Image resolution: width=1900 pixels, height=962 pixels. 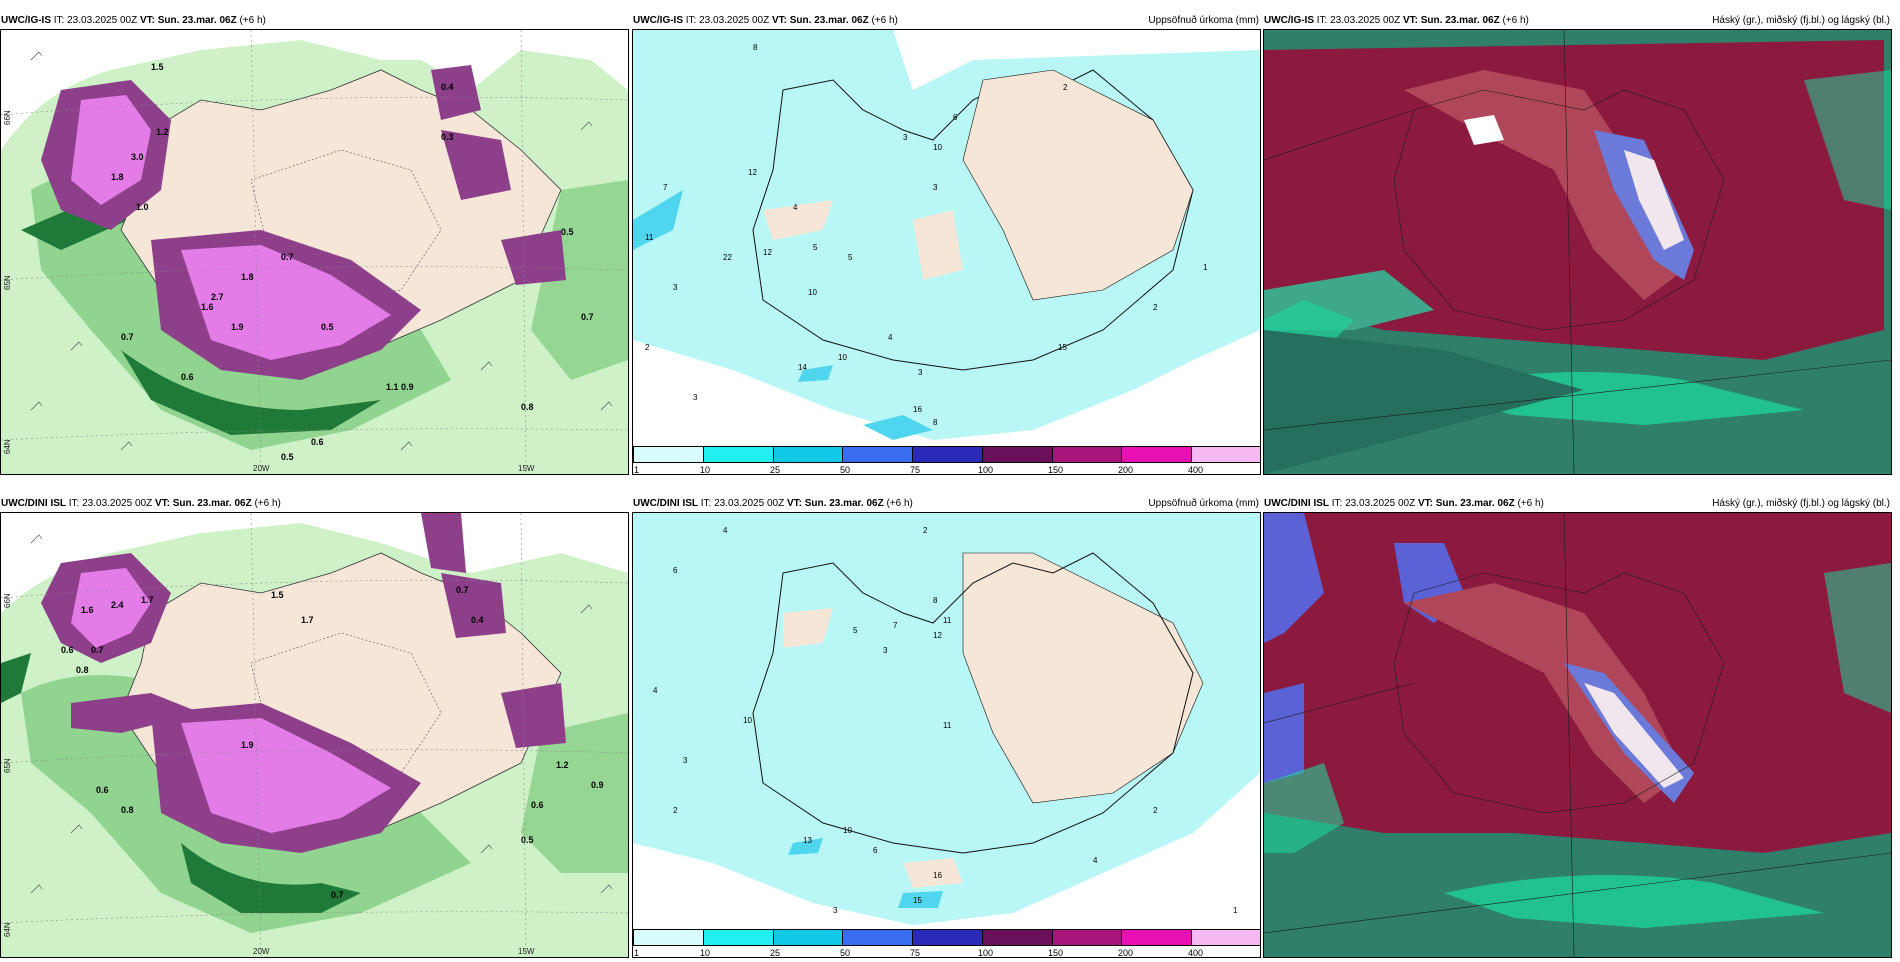 What do you see at coordinates (1205, 267) in the screenshot?
I see `svg-text: 1` at bounding box center [1205, 267].